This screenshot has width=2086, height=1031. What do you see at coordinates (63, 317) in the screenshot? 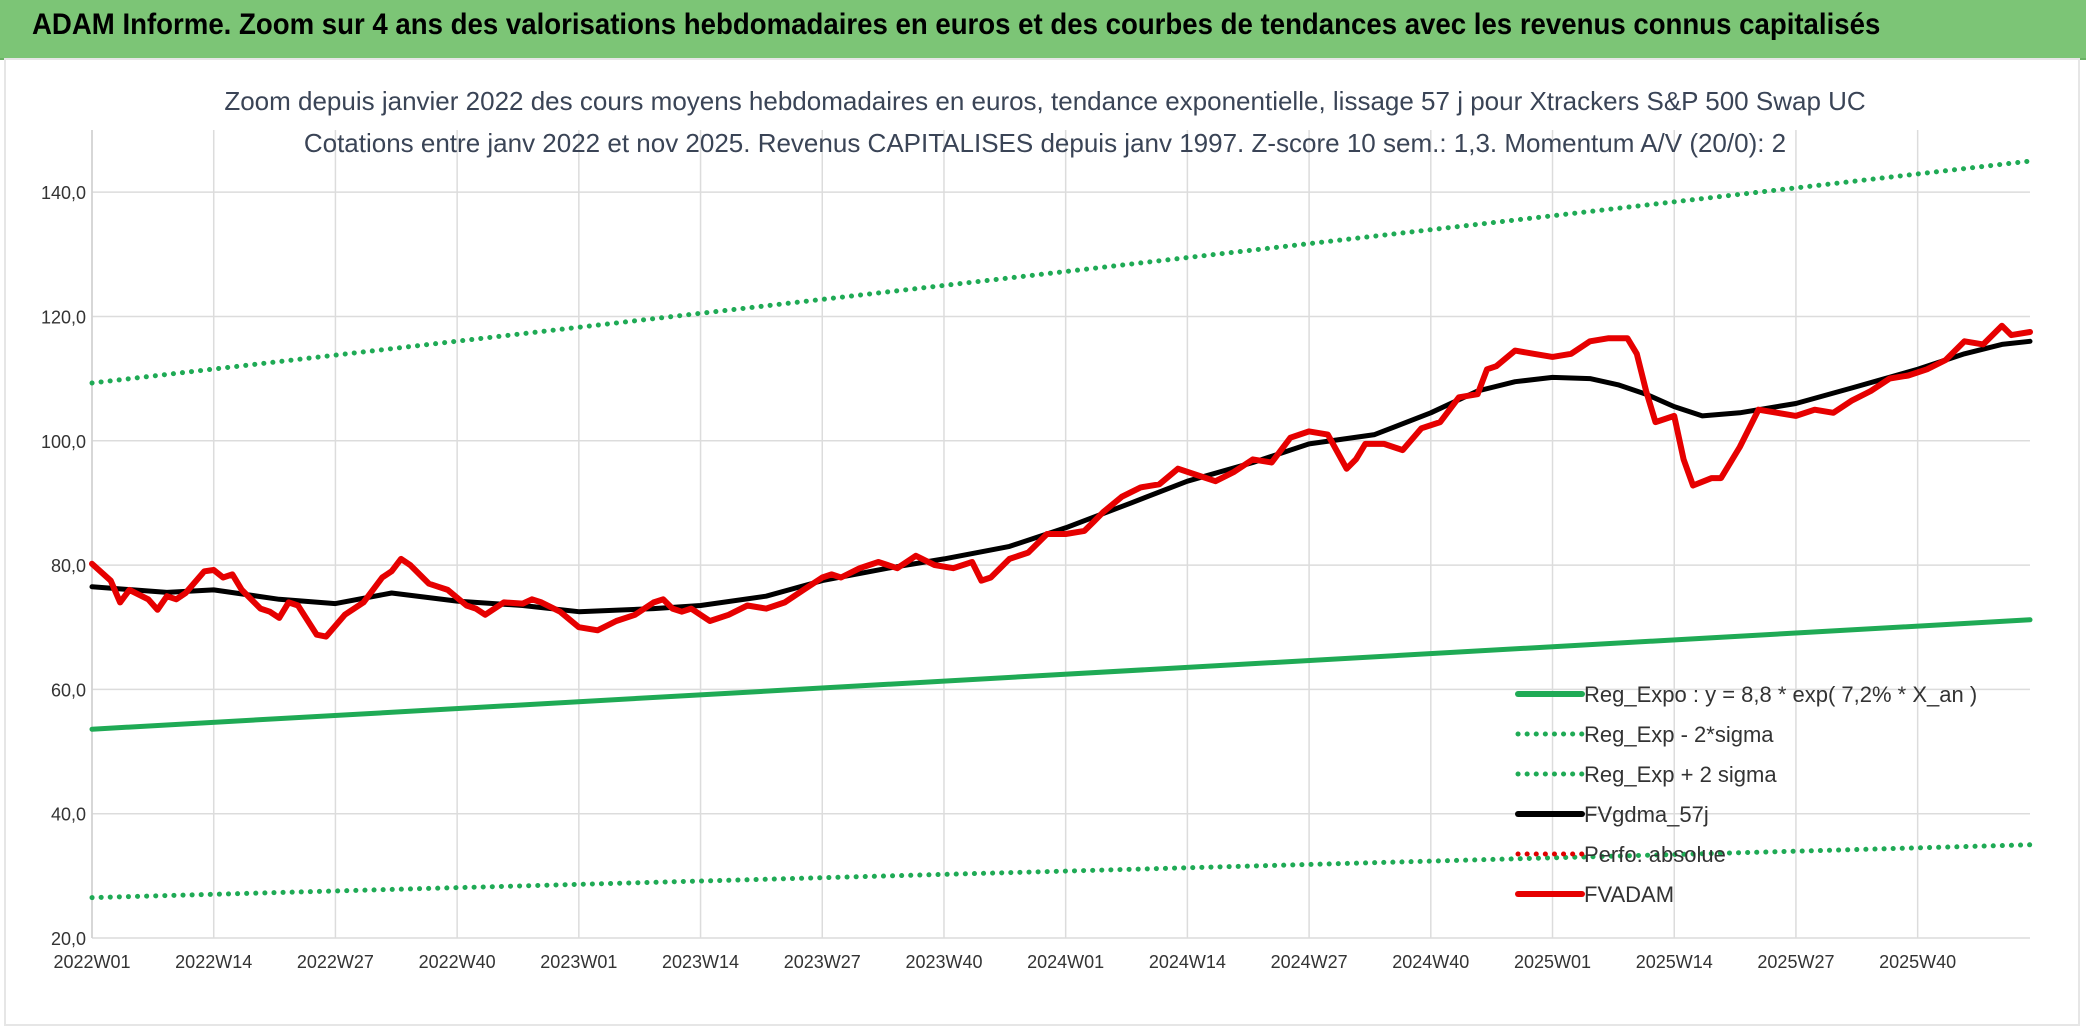
I see `y-tick-label: 120,0` at bounding box center [63, 317].